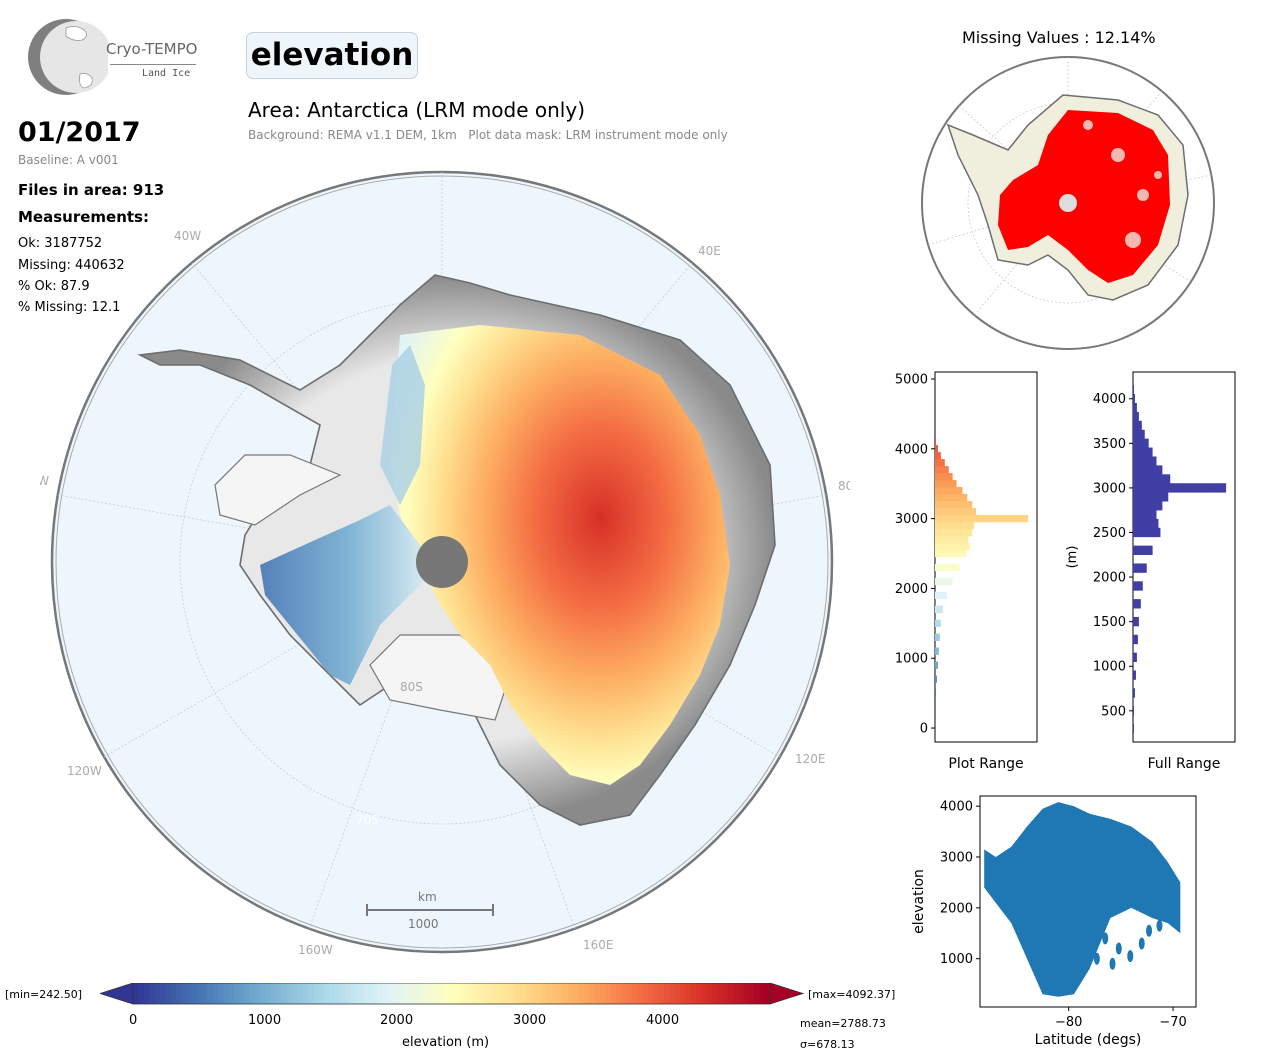 The width and height of the screenshot is (1272, 1060). What do you see at coordinates (71, 265) in the screenshot?
I see `stat-missing: Missing: 440632` at bounding box center [71, 265].